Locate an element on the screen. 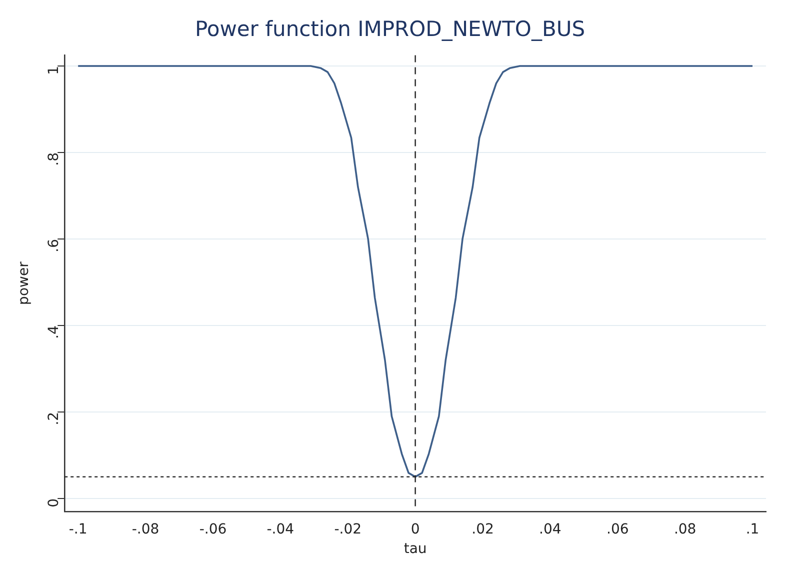 The height and width of the screenshot is (576, 788). x-tick-label: .02 is located at coordinates (483, 529).